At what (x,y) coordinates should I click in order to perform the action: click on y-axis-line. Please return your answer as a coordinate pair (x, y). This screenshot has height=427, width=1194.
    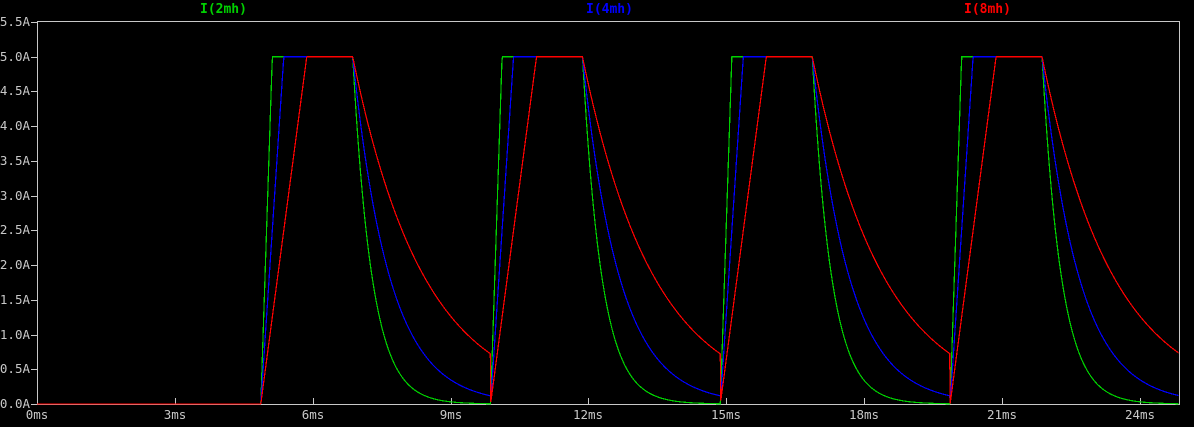
    Looking at the image, I should click on (37, 213).